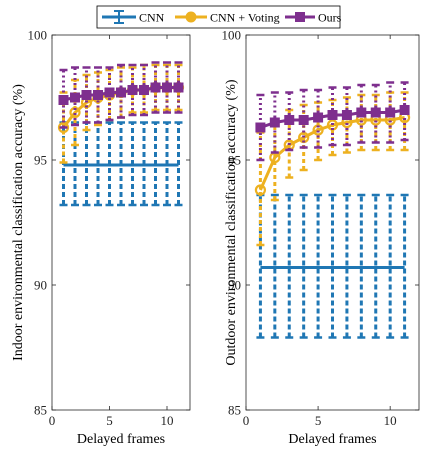 This screenshot has height=456, width=436. I want to click on legend-marker-ours, so click(300, 17).